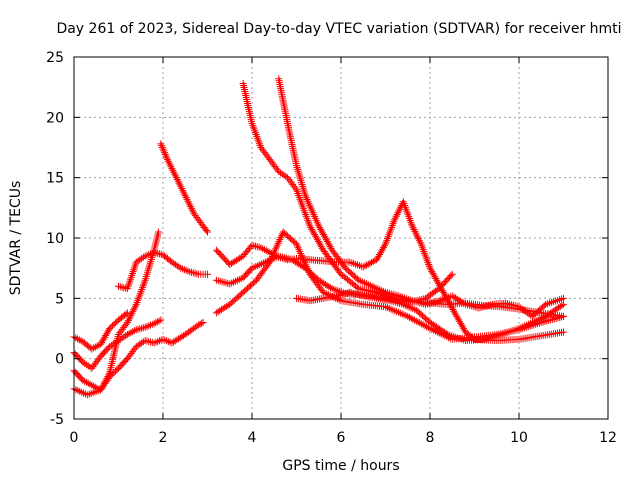 The width and height of the screenshot is (640, 480). Describe the element at coordinates (341, 438) in the screenshot. I see `x-tick-label: 6` at that location.